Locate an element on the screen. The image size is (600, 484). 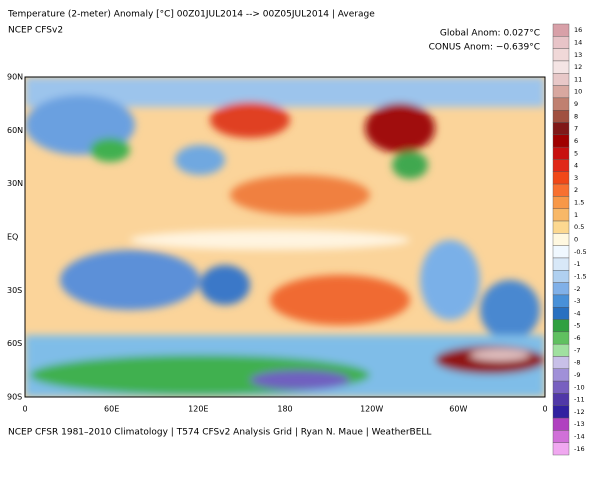
lat-label: EQ is located at coordinates (12, 237).